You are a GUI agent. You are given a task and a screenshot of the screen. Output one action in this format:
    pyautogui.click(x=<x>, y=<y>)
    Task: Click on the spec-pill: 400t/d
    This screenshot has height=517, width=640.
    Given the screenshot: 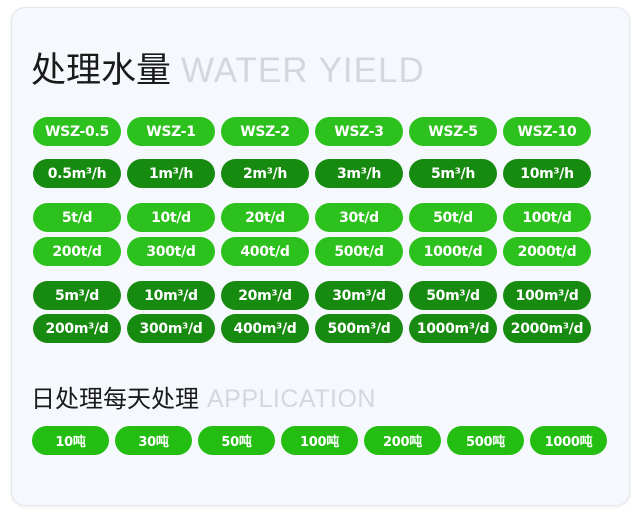 What is the action you would take?
    pyautogui.click(x=265, y=251)
    